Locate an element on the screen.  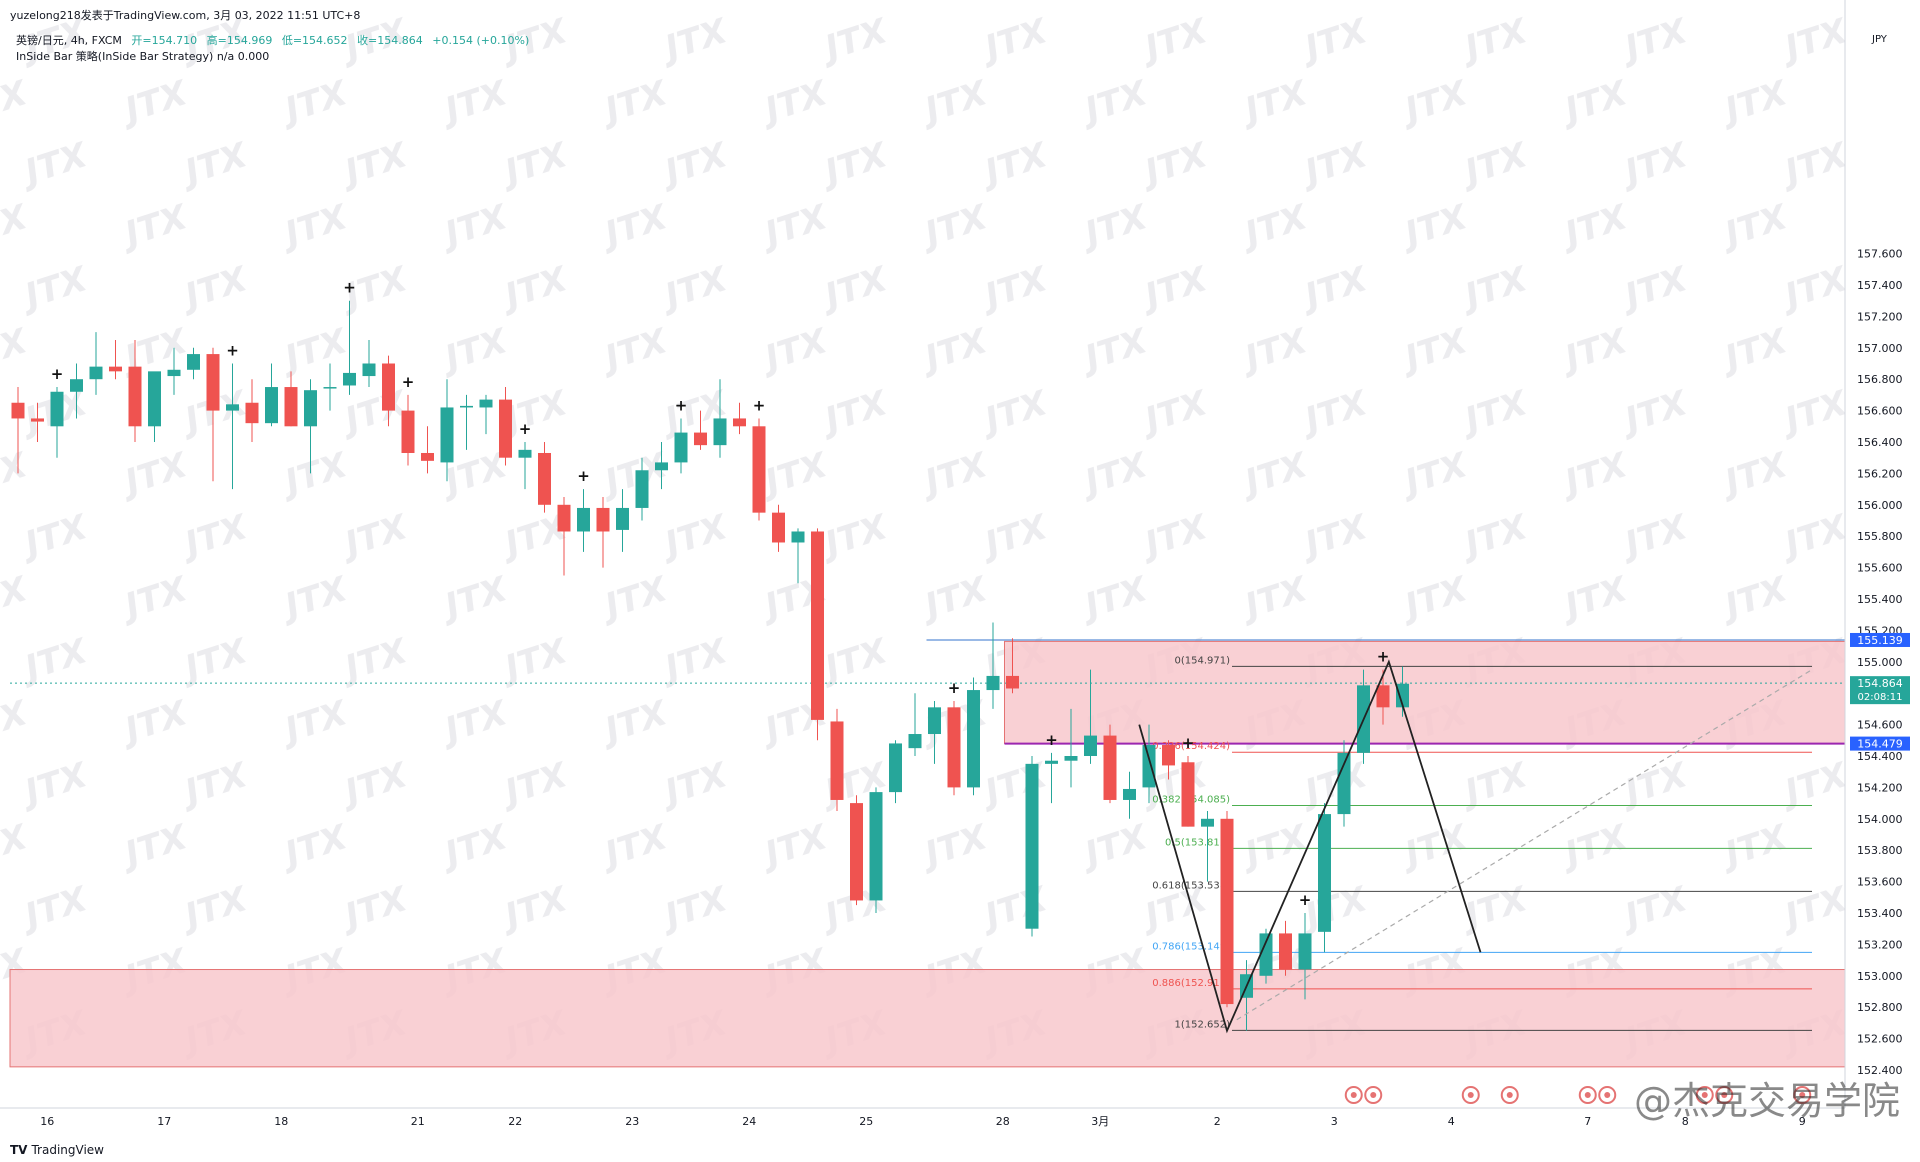
inside-bar-marker: + is located at coordinates (583, 476).